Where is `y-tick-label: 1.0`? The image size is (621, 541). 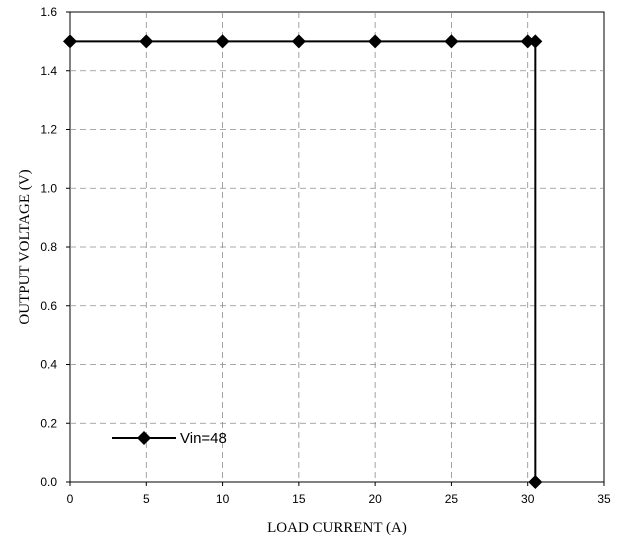
y-tick-label: 1.0 is located at coordinates (48, 188).